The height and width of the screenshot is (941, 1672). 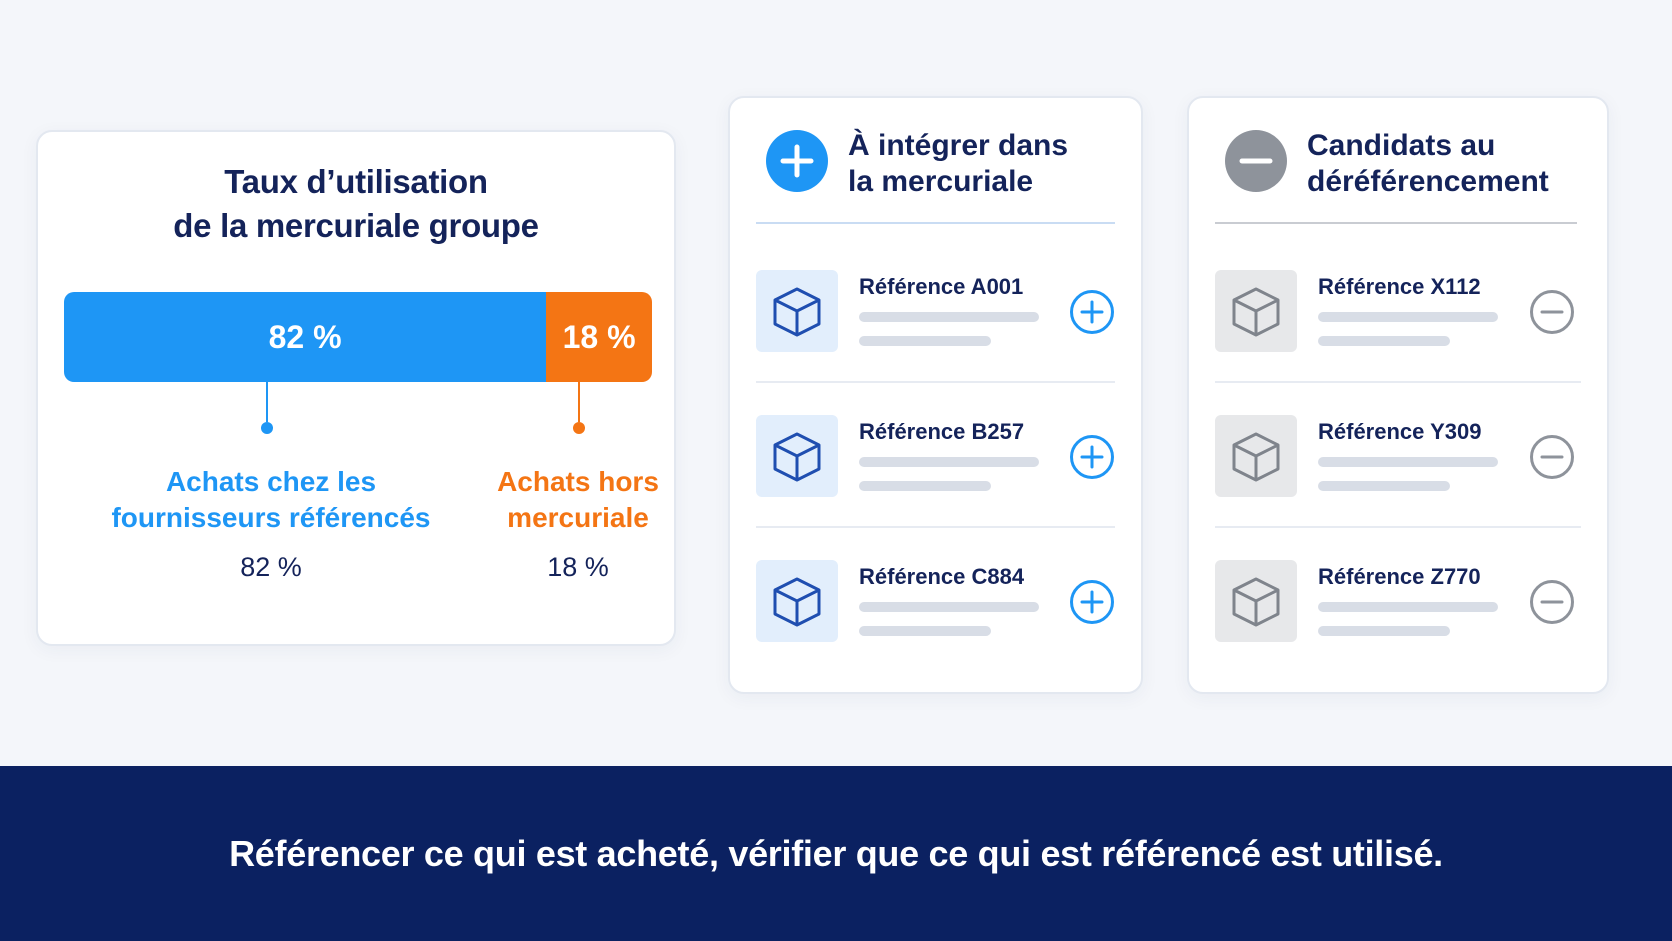 I want to click on minus-circle-icon, so click(x=1256, y=161).